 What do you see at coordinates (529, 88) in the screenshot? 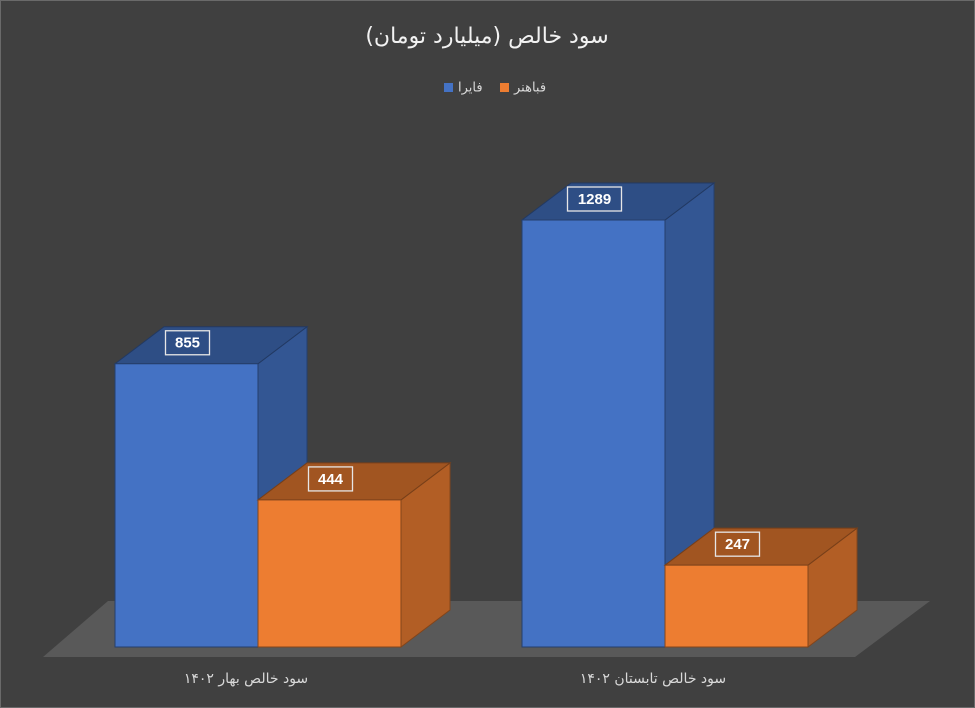
I see `legend-label: فباهنر` at bounding box center [529, 88].